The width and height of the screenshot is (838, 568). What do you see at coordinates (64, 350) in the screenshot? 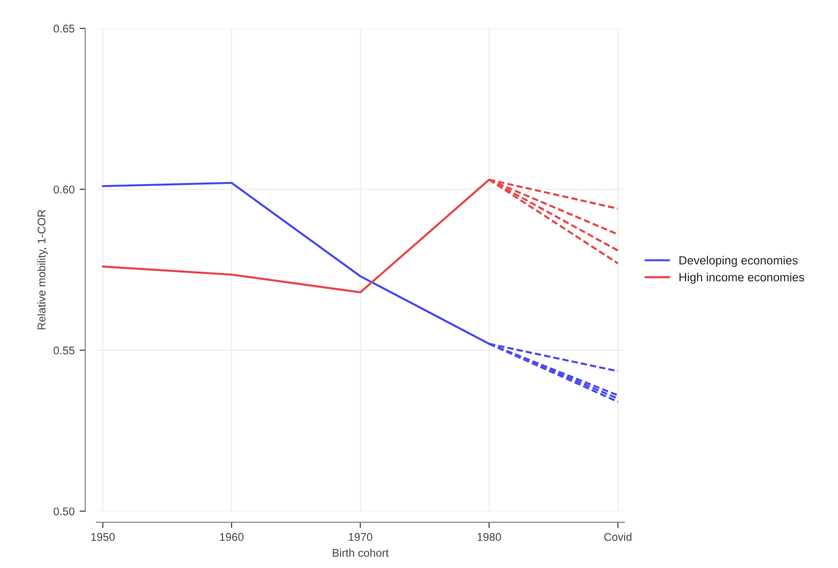
I see `y-tick-label: 0.55` at bounding box center [64, 350].